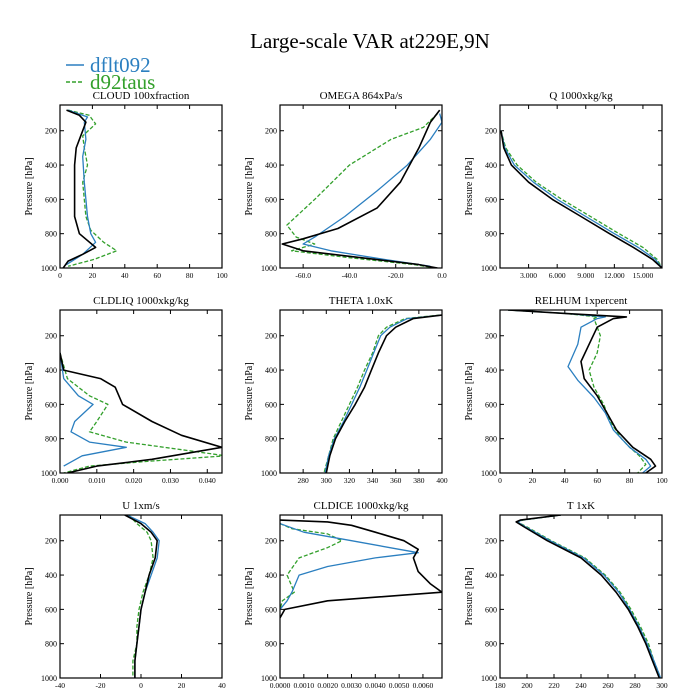 This screenshot has width=700, height=700. I want to click on x-tick-label: 360, so click(396, 480).